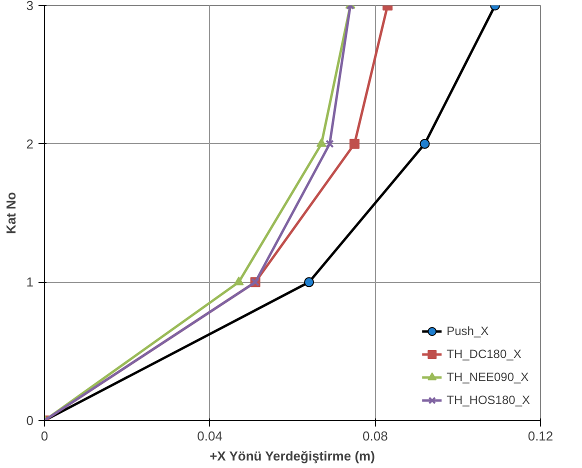 This screenshot has height=468, width=582. I want to click on legend-label: Push_X, so click(467, 331).